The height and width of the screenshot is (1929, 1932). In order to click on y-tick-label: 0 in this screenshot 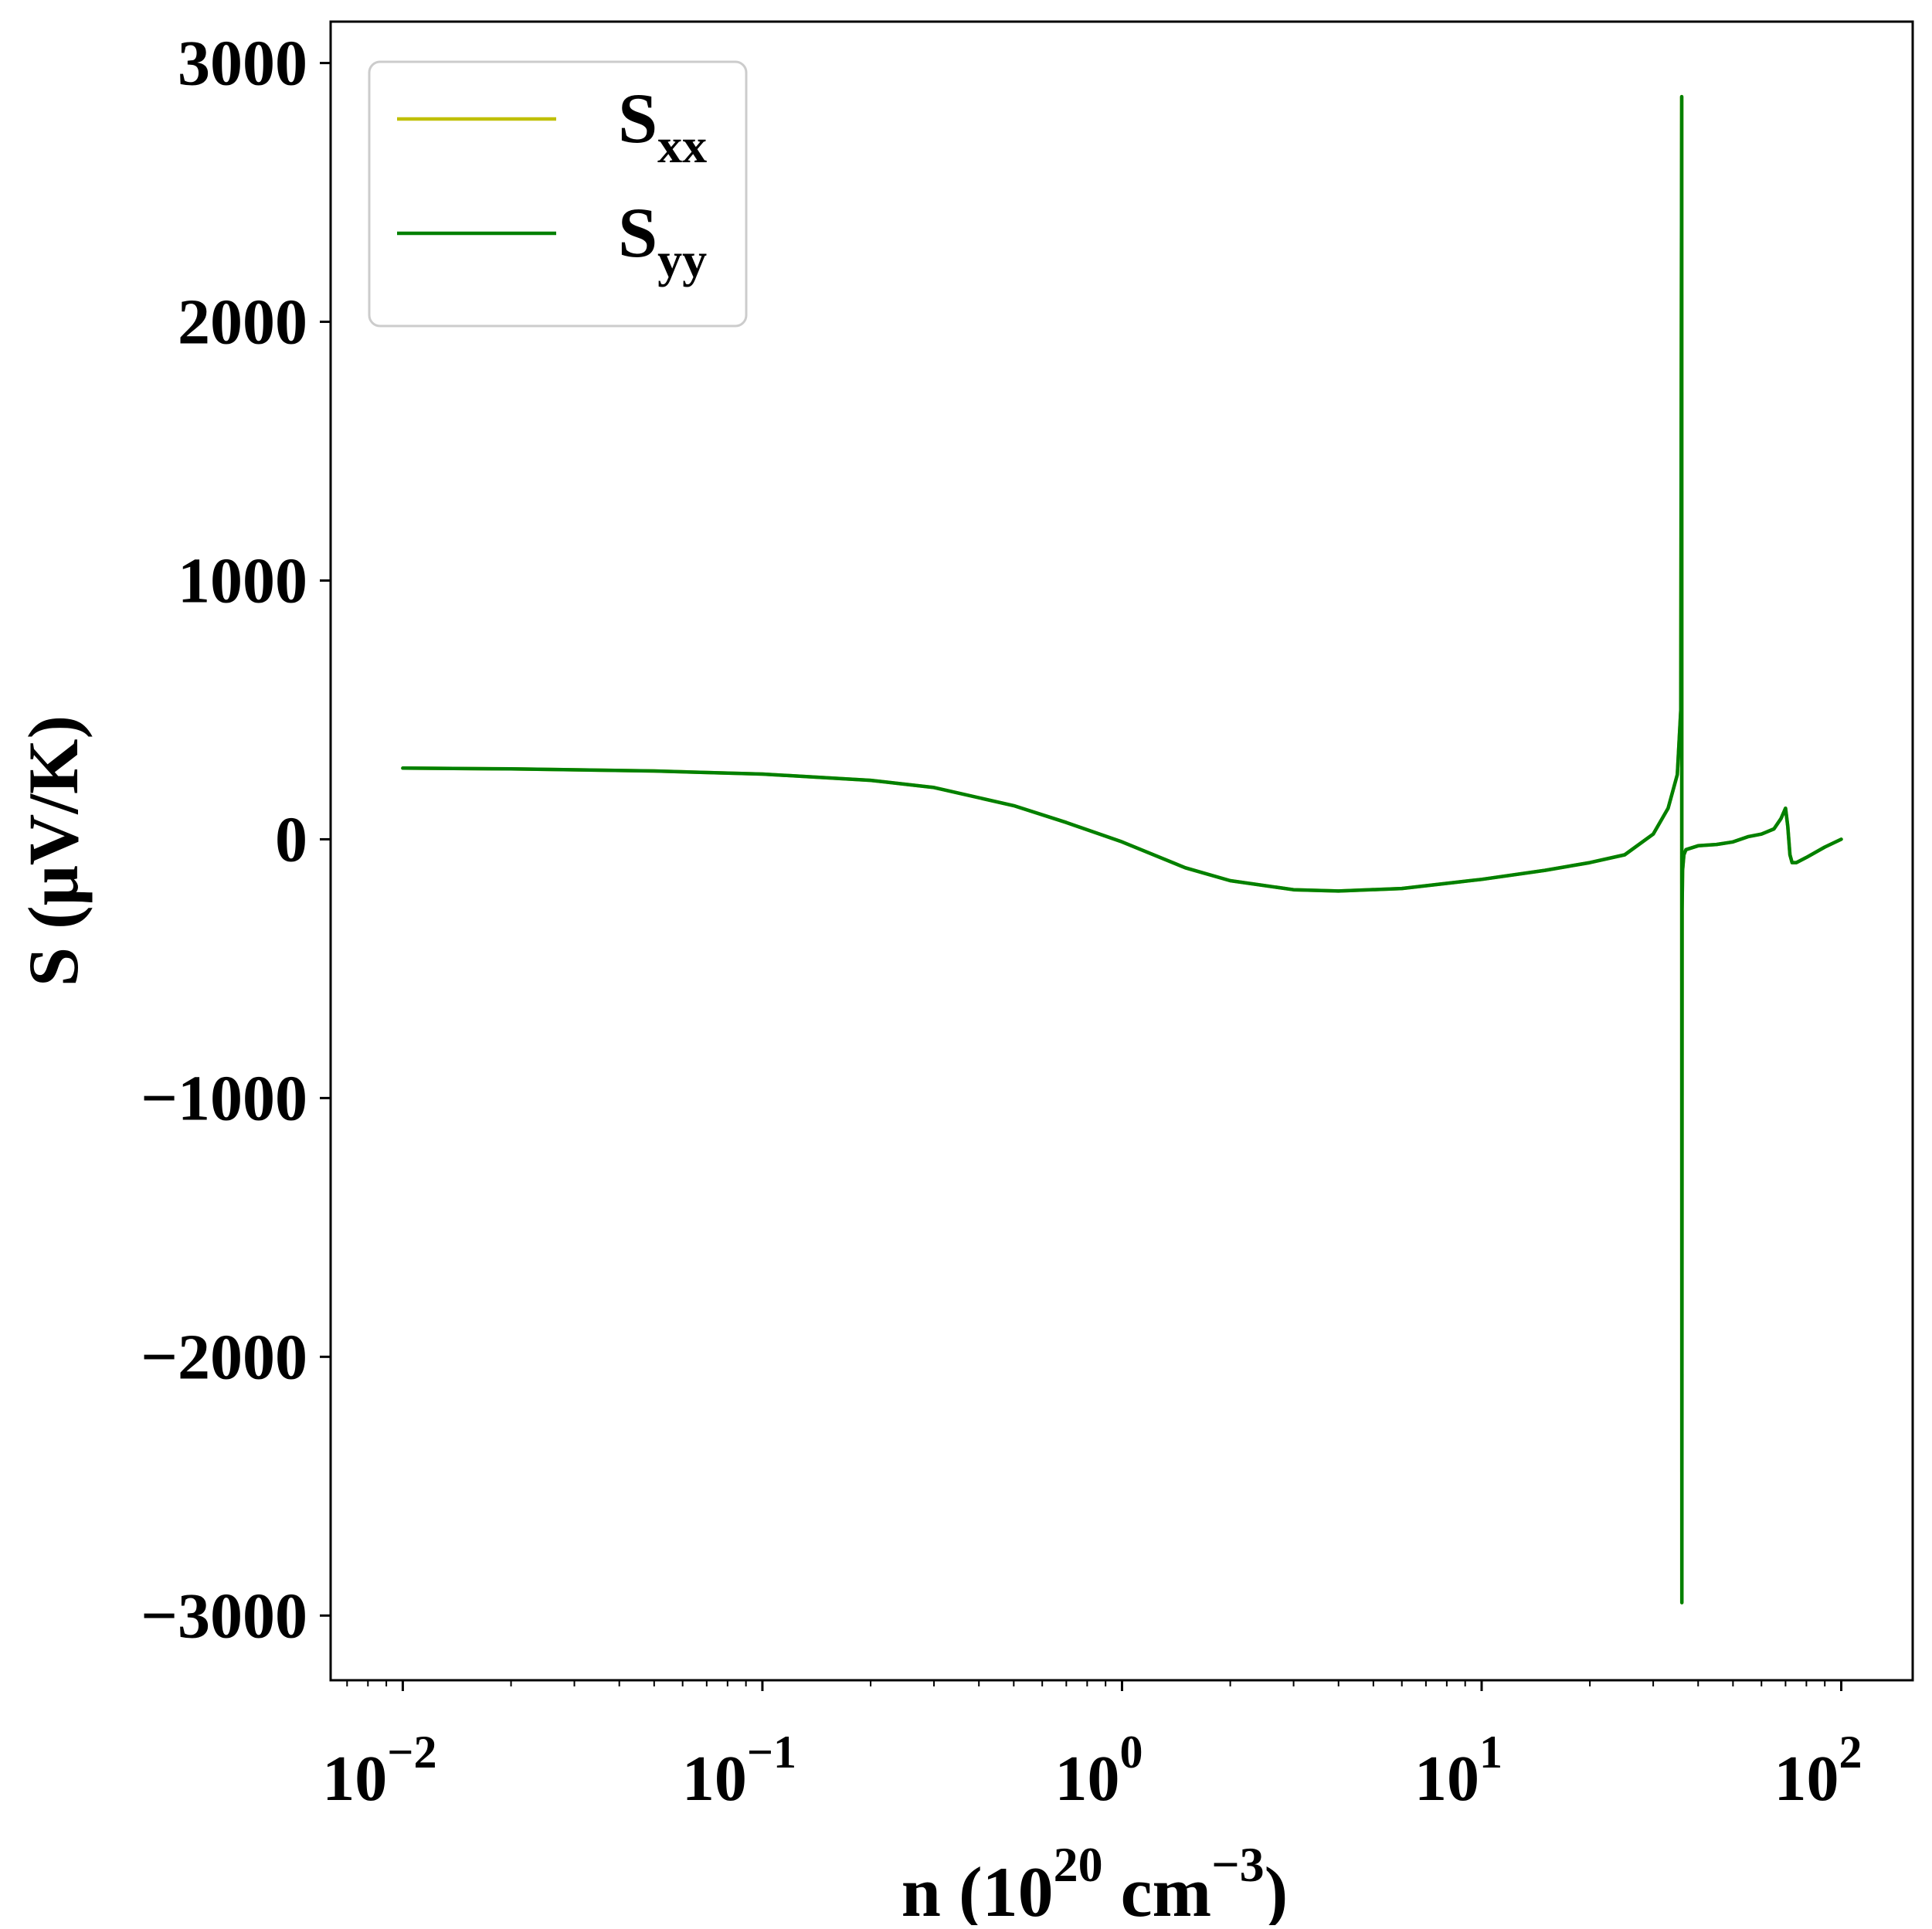, I will do `click(291, 839)`.